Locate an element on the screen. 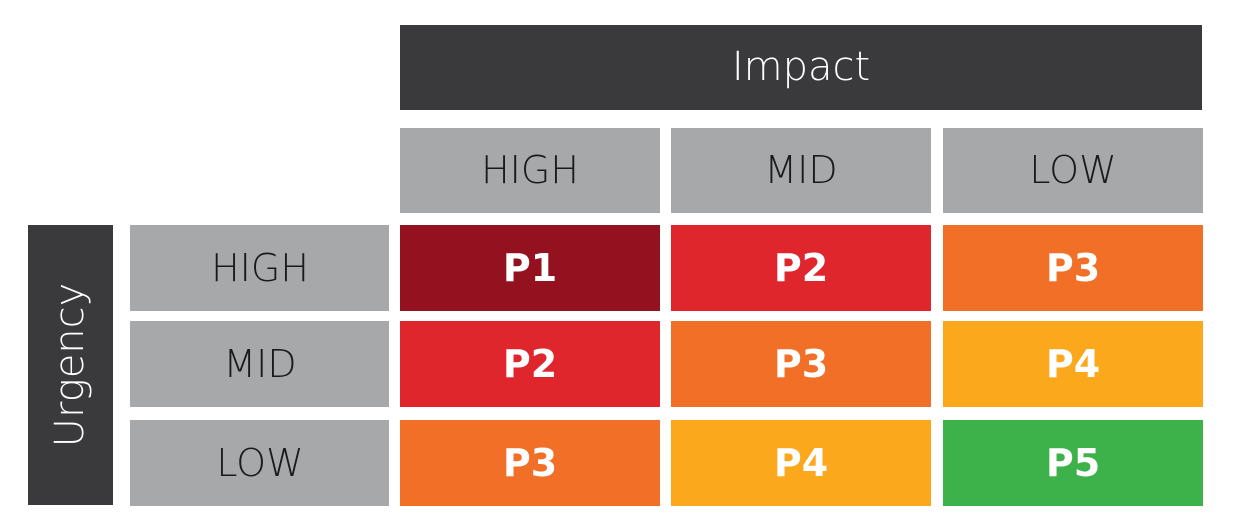 The image size is (1240, 531). urgency-title: Urgency is located at coordinates (70, 365).